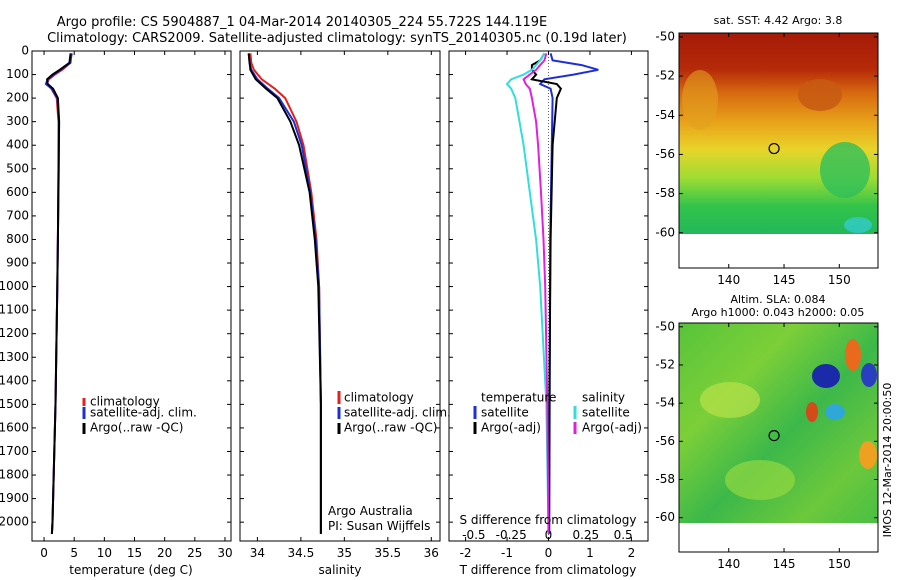  What do you see at coordinates (17, 121) in the screenshot?
I see `depth-tick-label: 300` at bounding box center [17, 121].